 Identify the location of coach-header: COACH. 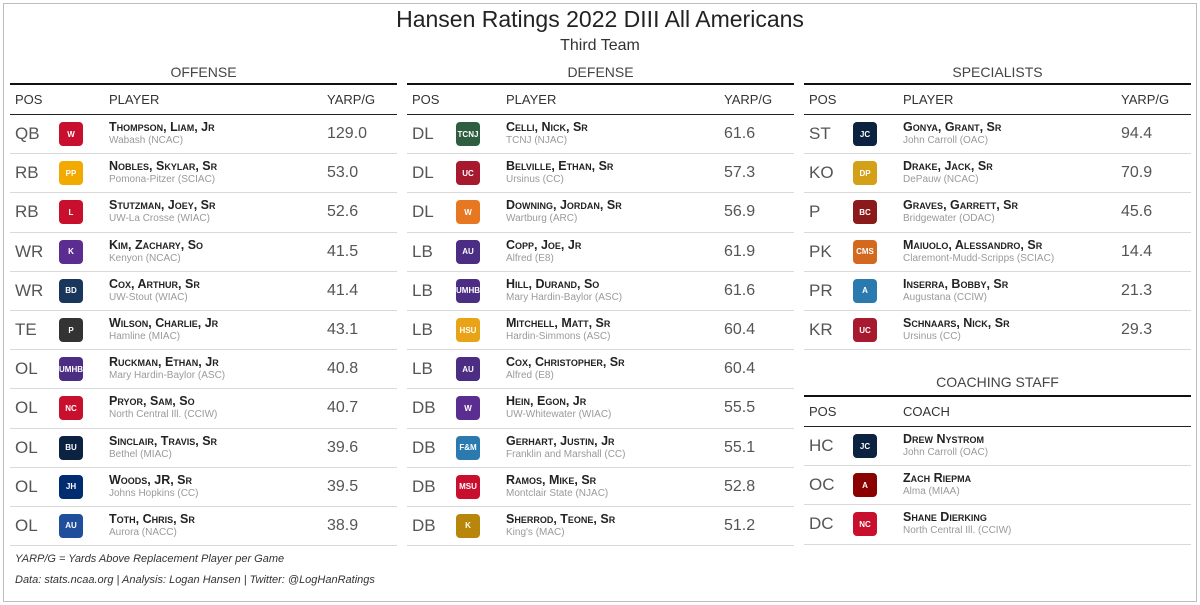
(926, 411).